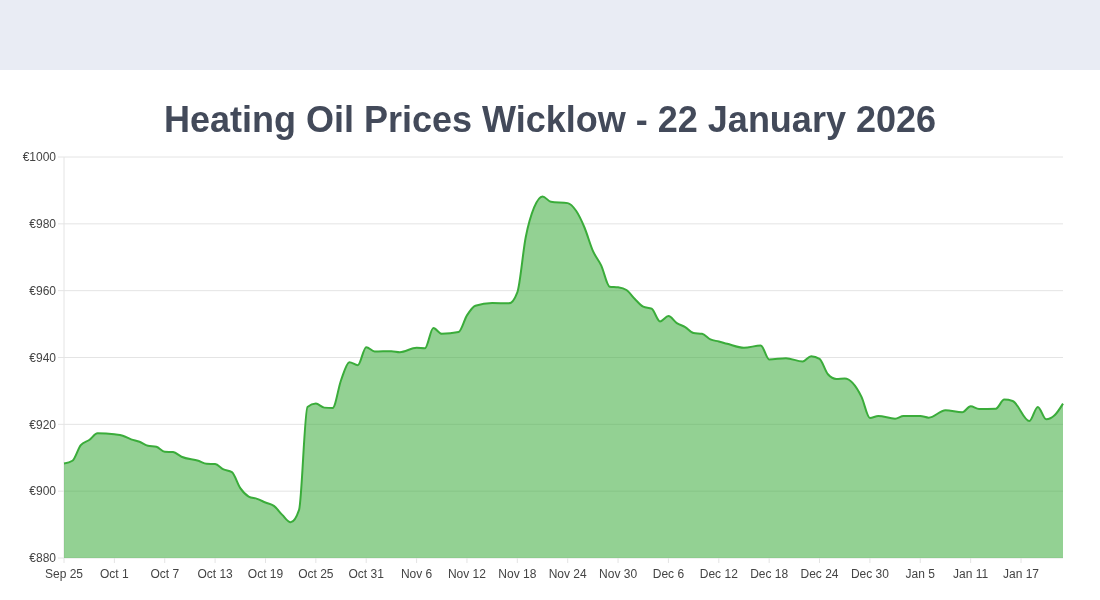 This screenshot has width=1100, height=600. I want to click on x-tick-label: Oct 13, so click(215, 574).